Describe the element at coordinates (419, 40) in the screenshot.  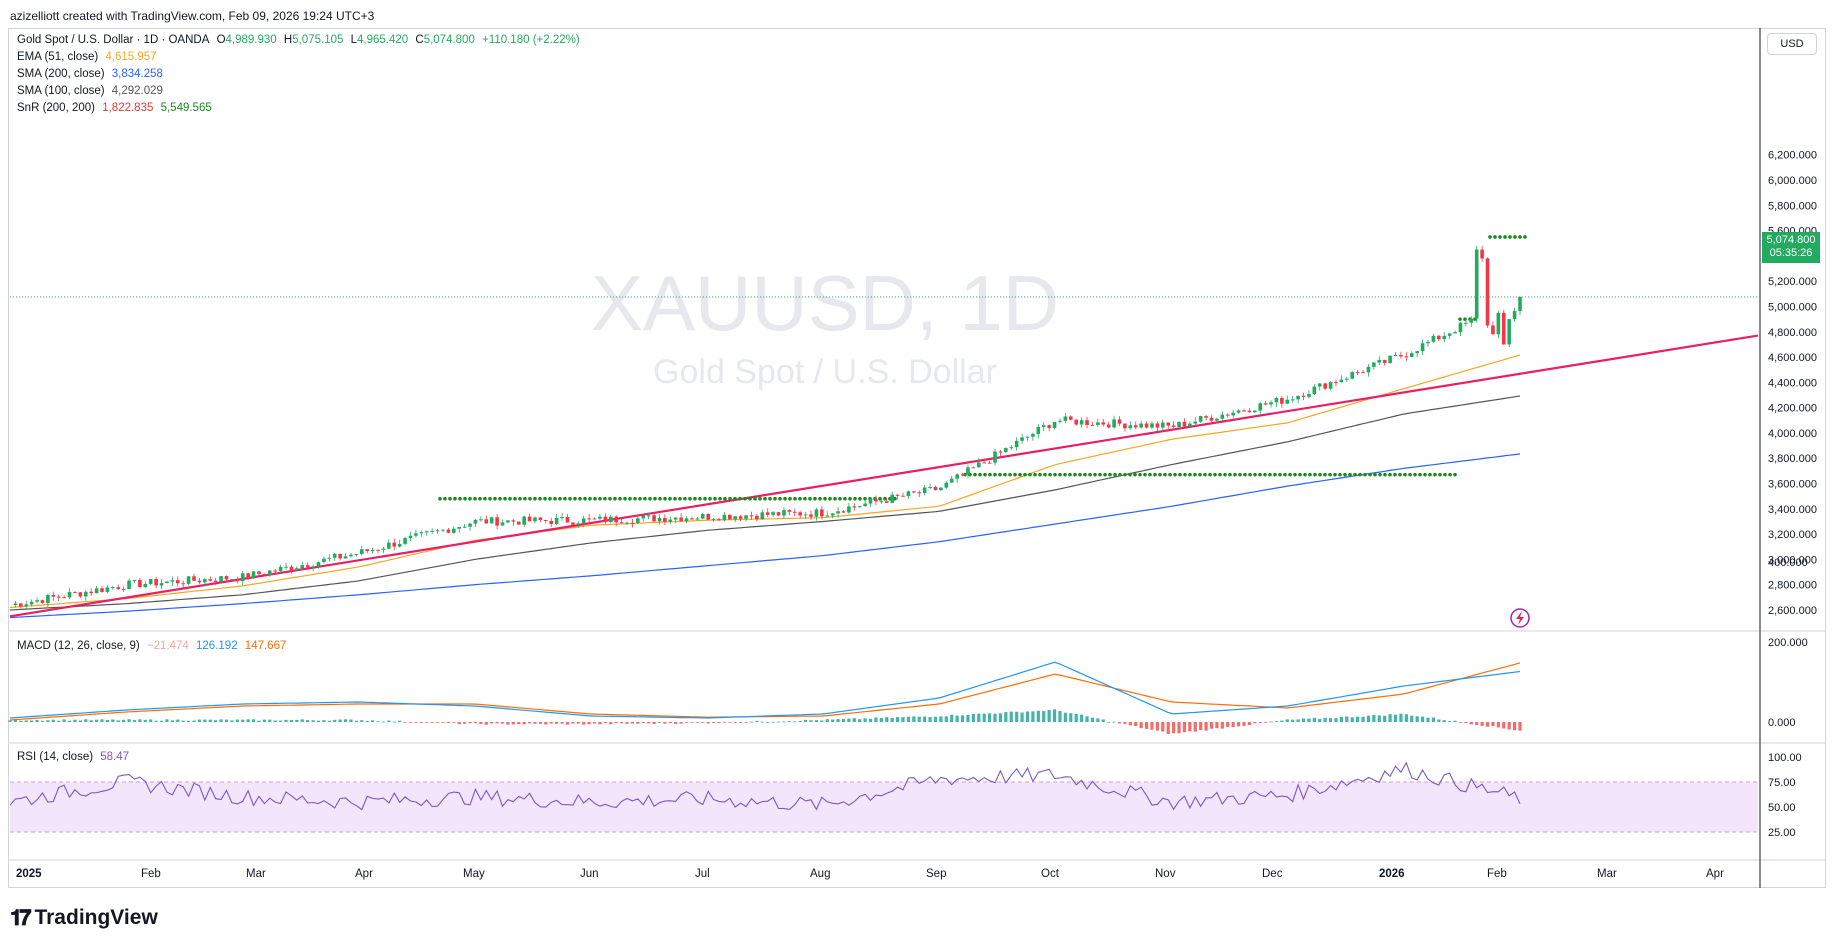
I see `close-label: C` at that location.